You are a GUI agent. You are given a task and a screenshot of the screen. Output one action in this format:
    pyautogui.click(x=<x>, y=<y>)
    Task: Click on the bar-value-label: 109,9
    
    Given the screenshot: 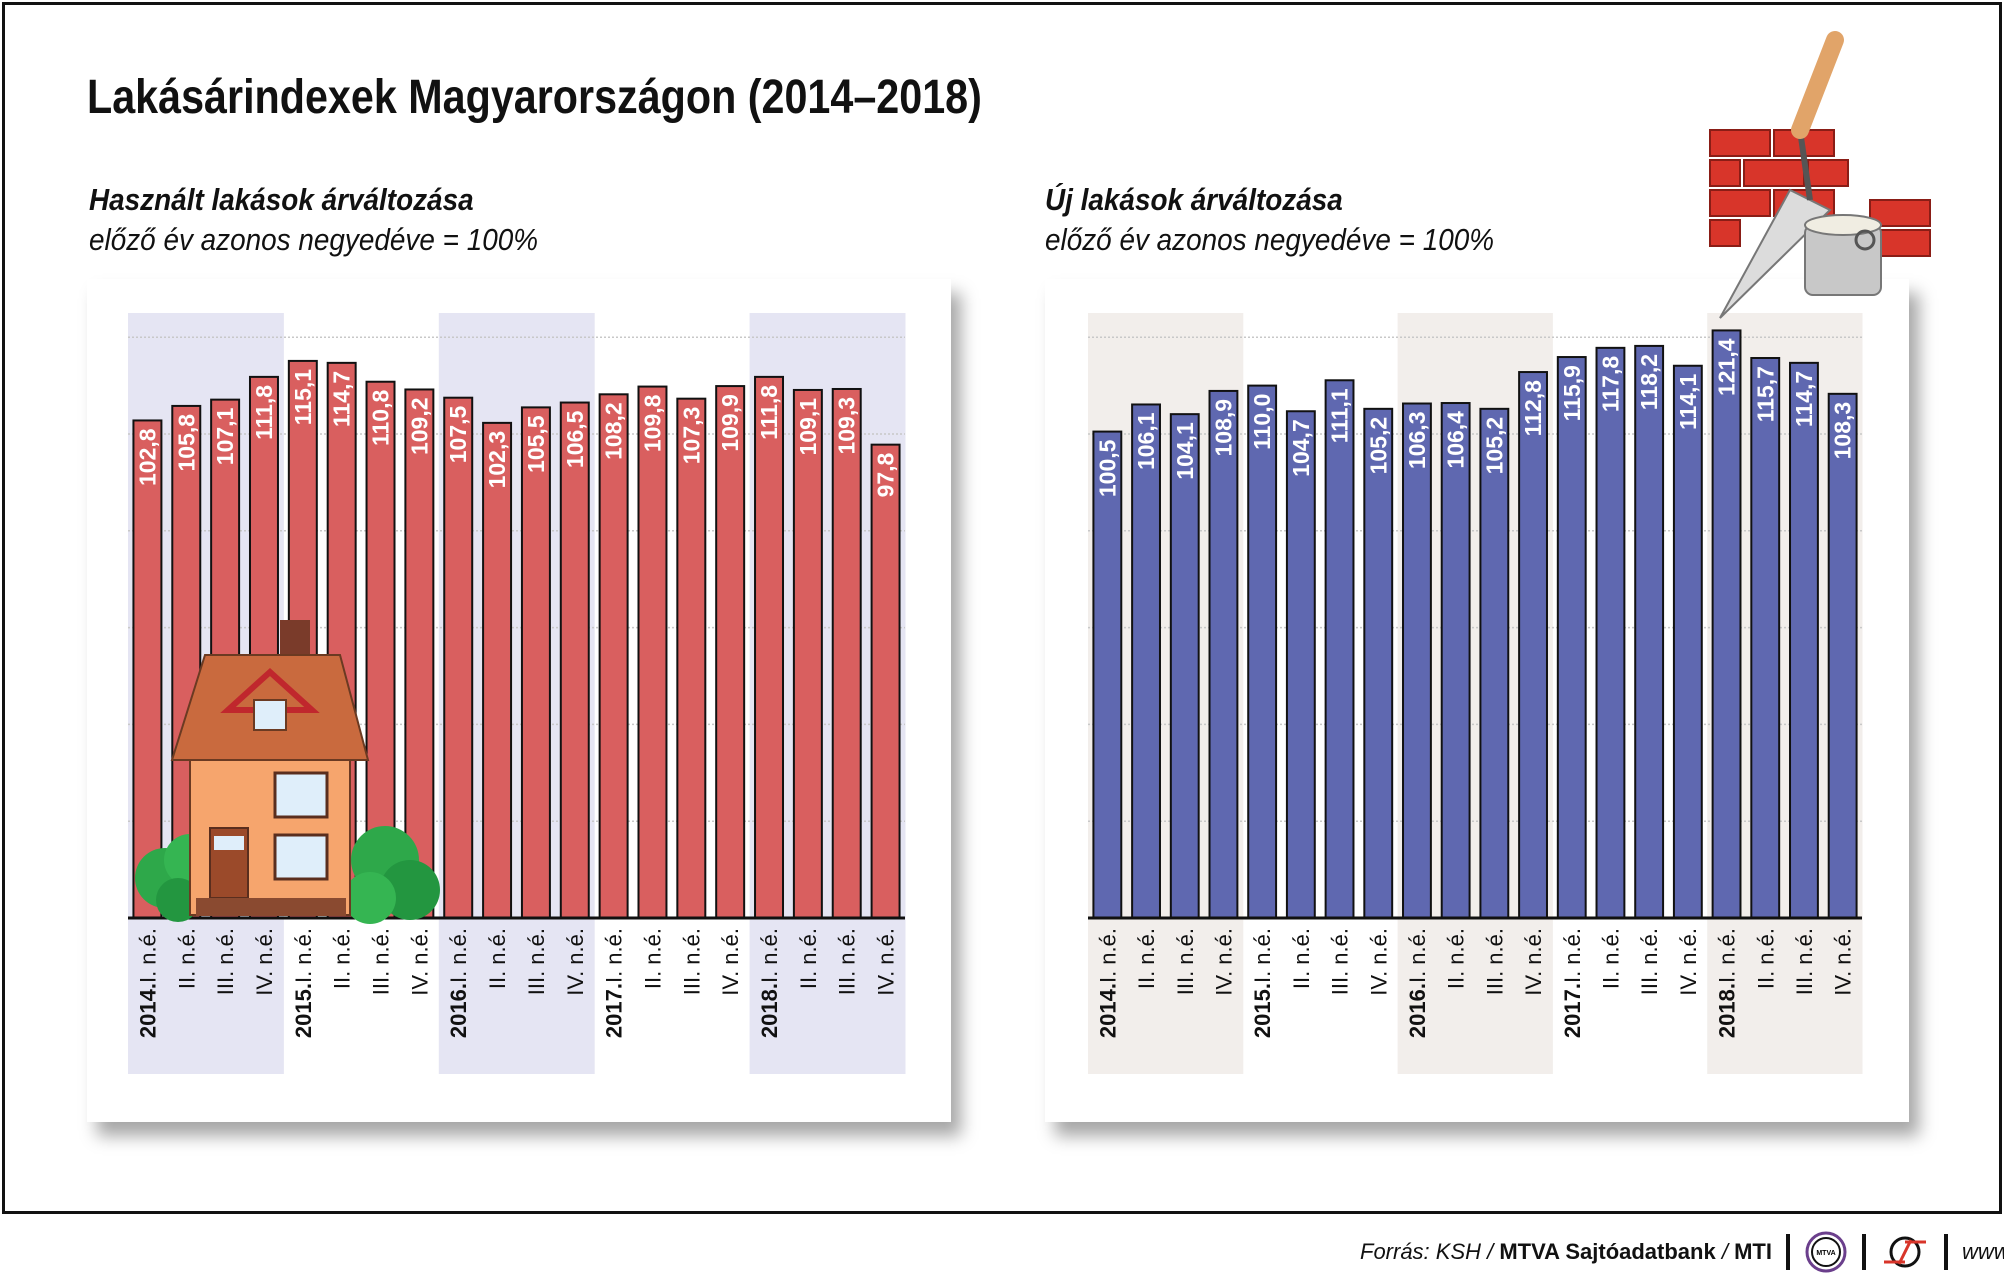 What is the action you would take?
    pyautogui.click(x=730, y=423)
    